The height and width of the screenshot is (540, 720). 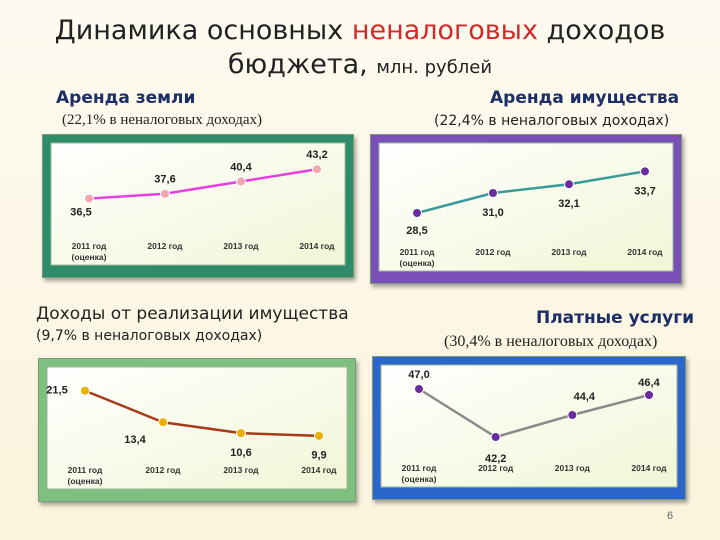 What do you see at coordinates (162, 120) in the screenshot?
I see `section-1-subtitle: (22,1% в неналоговых доходах)` at bounding box center [162, 120].